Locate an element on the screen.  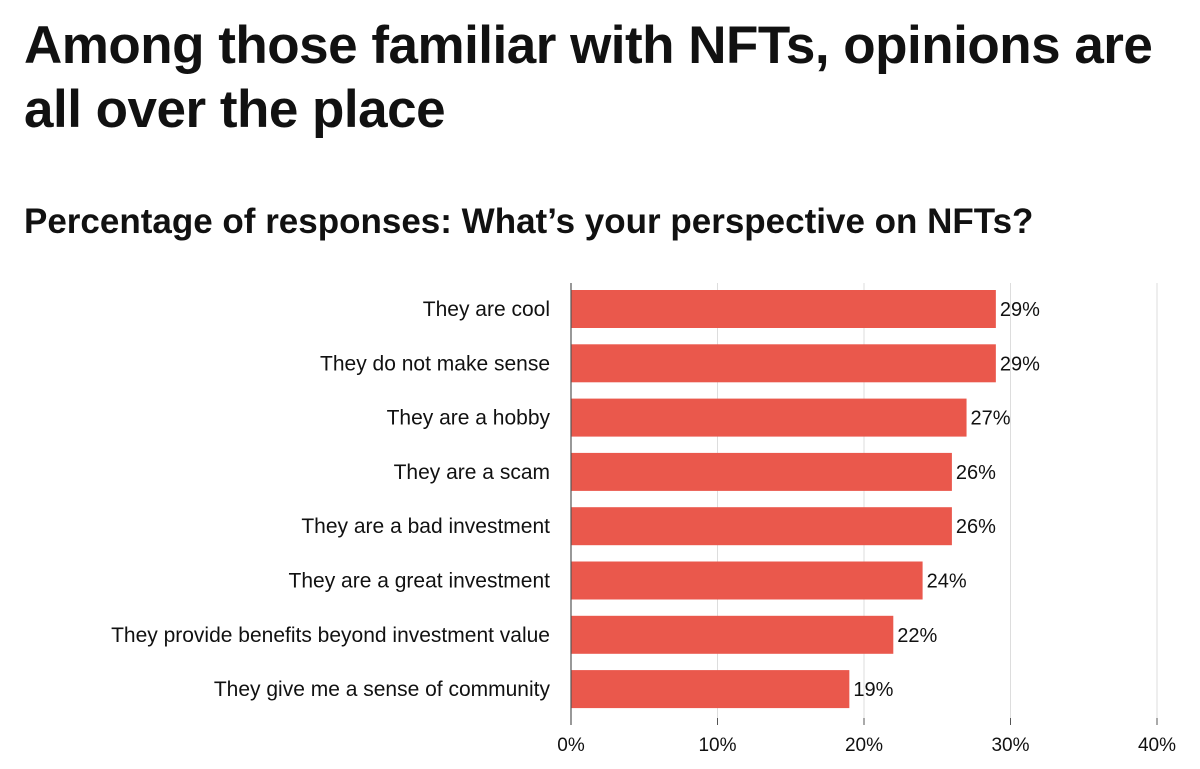
value-label: 27% is located at coordinates (991, 419).